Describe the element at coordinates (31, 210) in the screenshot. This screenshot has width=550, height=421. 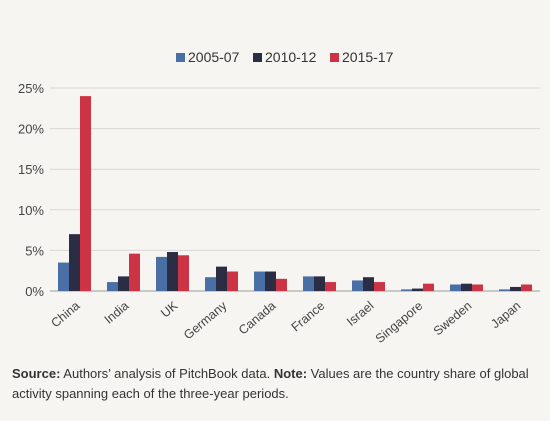
I see `y-tick-label: 10%` at that location.